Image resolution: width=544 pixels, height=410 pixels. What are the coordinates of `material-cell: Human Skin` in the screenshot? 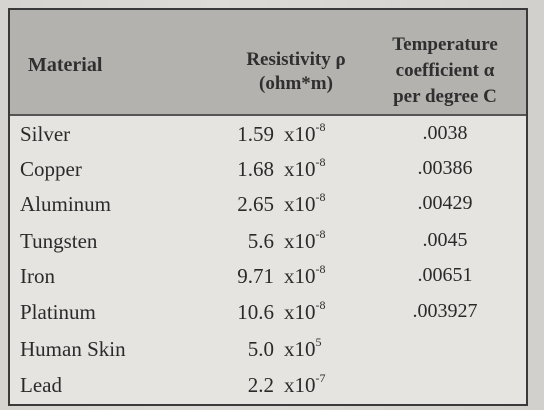 It's located at (73, 349).